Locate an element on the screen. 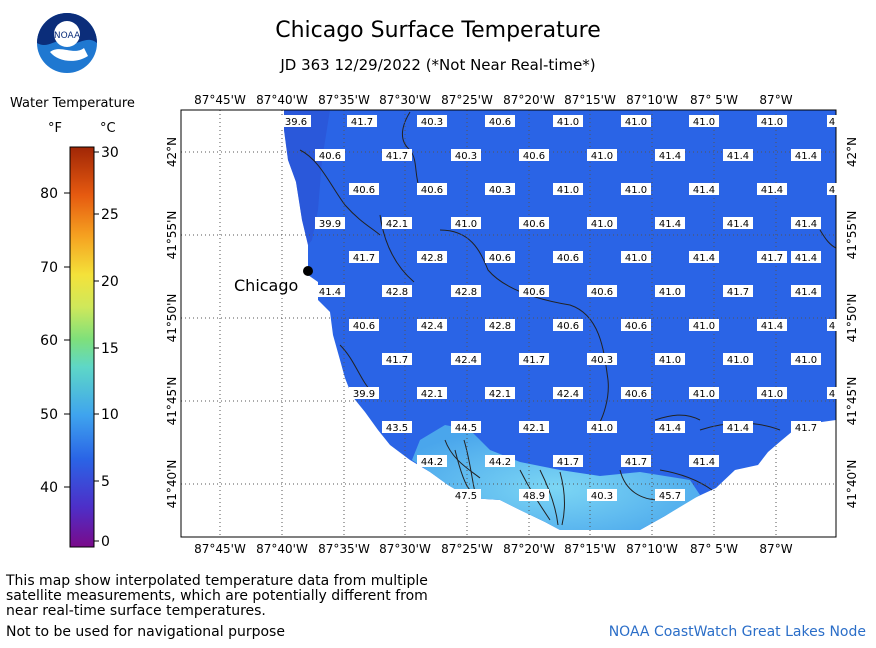 The height and width of the screenshot is (648, 876). svg-text: NOAA is located at coordinates (67, 36).